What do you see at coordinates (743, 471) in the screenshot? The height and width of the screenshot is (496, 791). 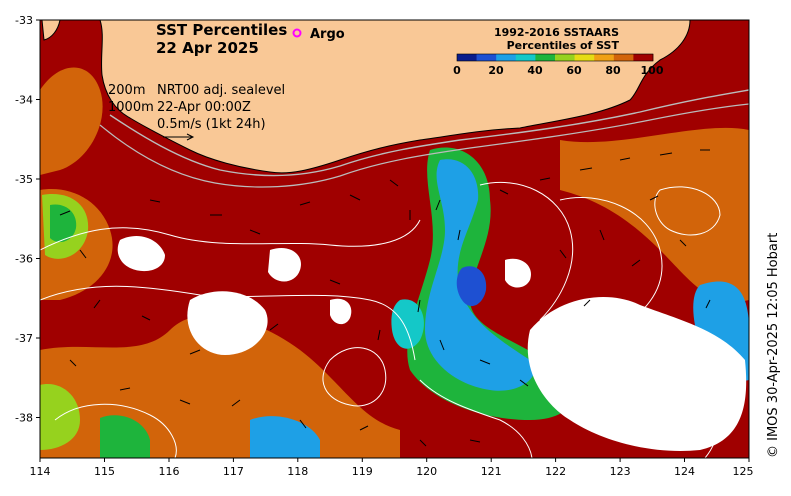 I see `x-tick-label: 125` at bounding box center [743, 471].